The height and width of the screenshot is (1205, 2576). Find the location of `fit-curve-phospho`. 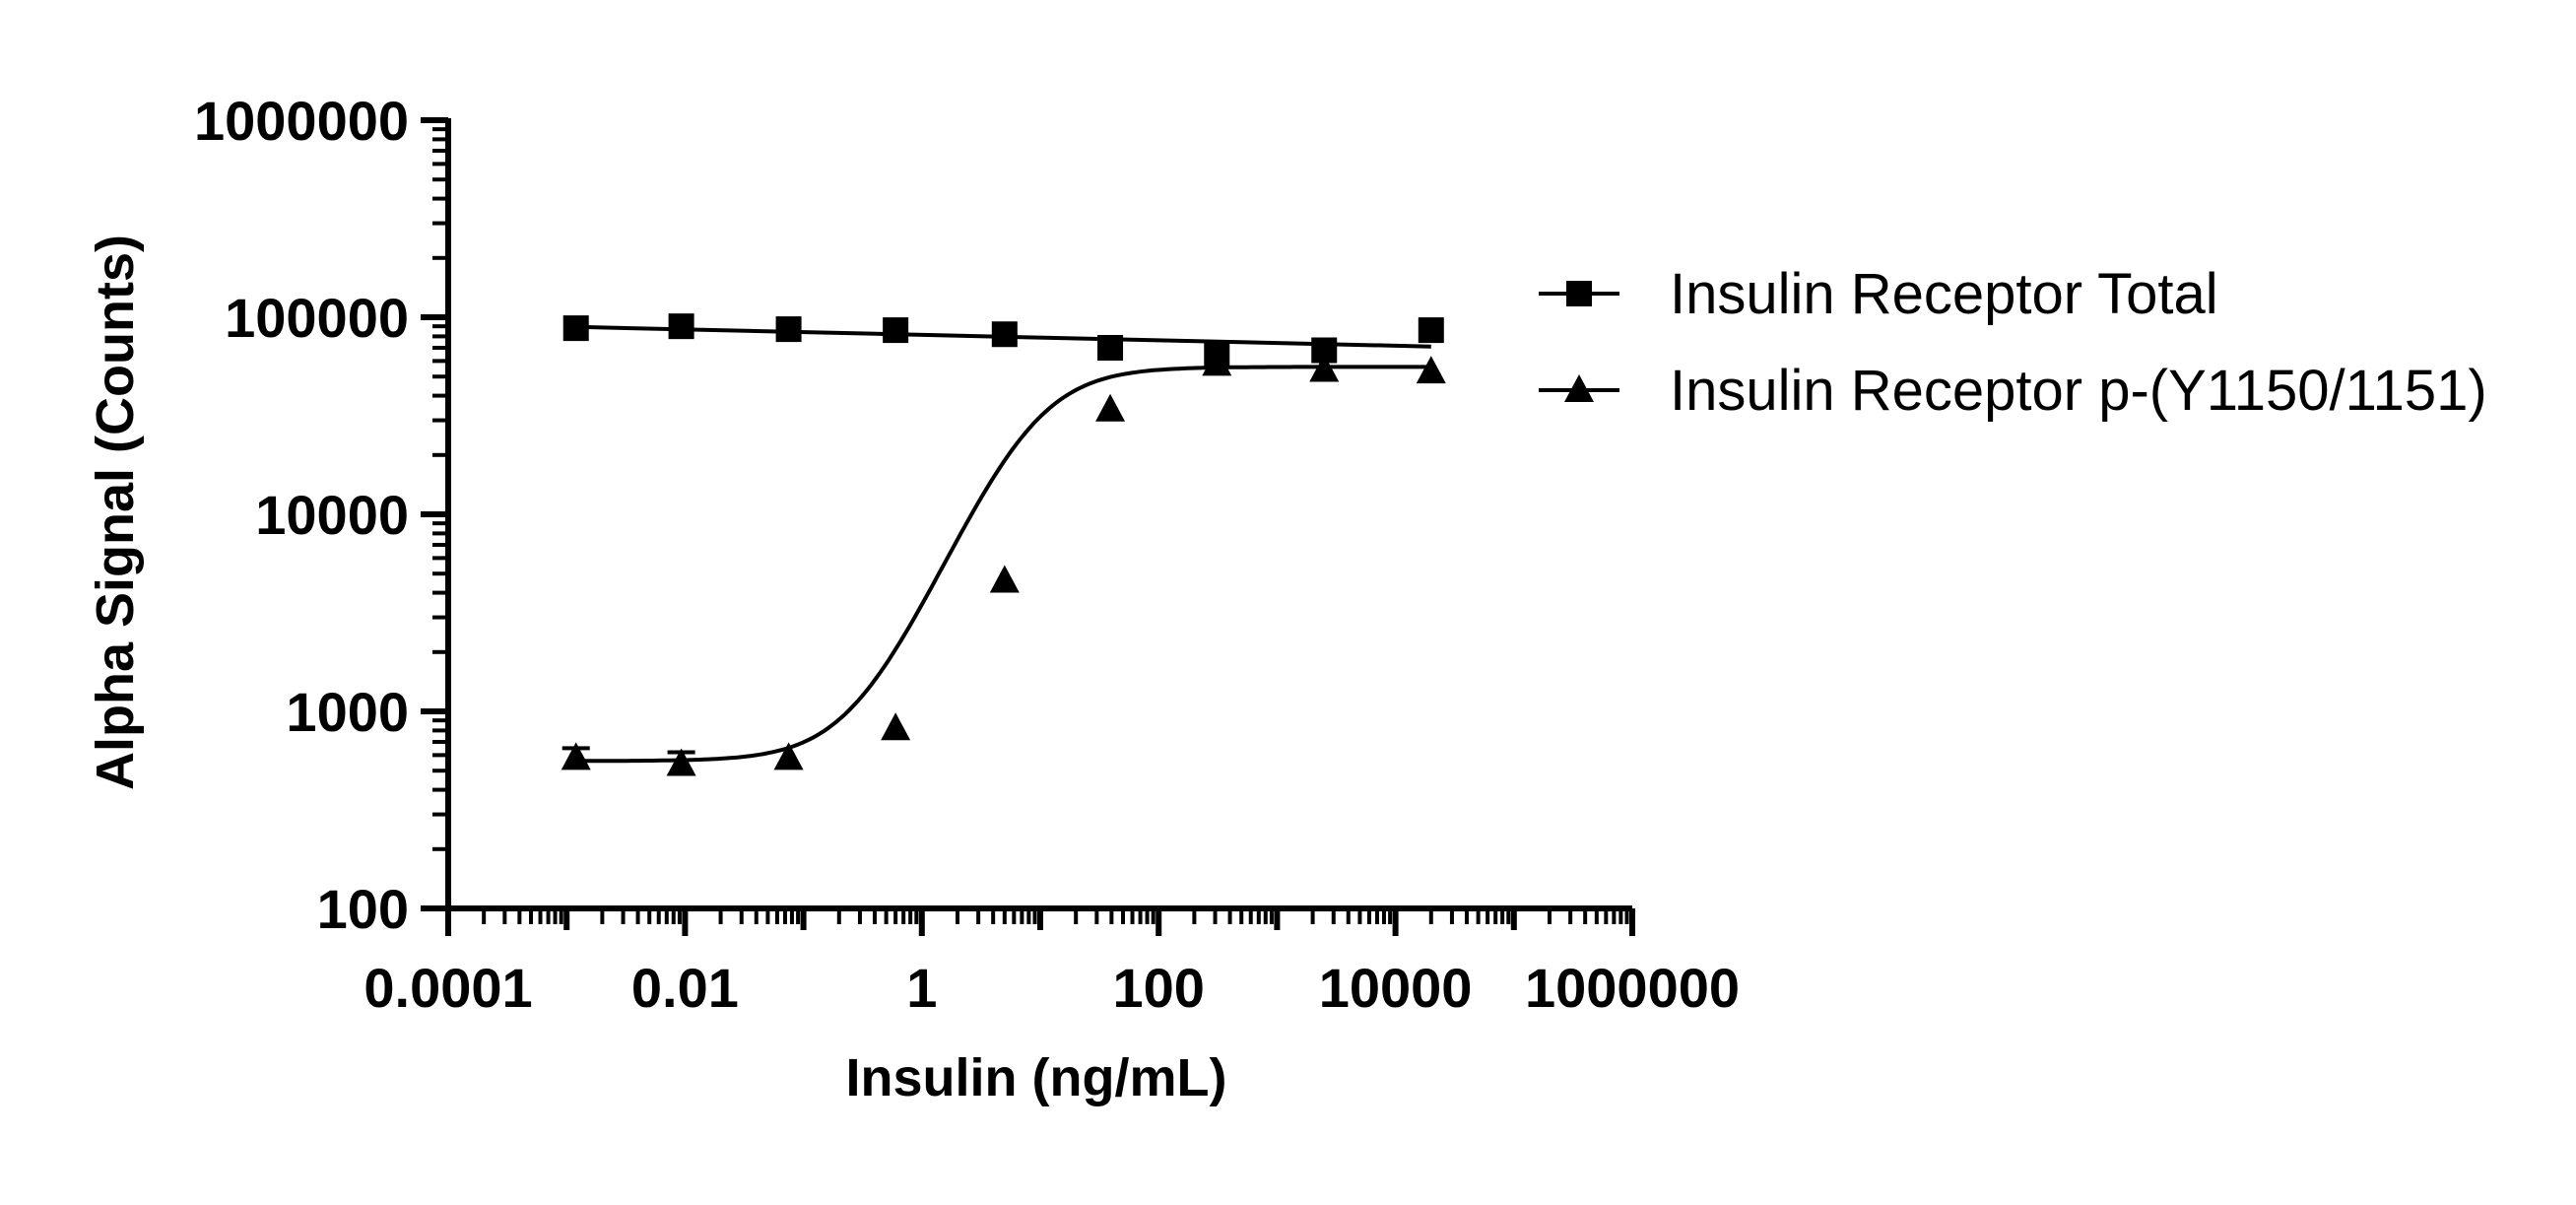

fit-curve-phospho is located at coordinates (1003, 564).